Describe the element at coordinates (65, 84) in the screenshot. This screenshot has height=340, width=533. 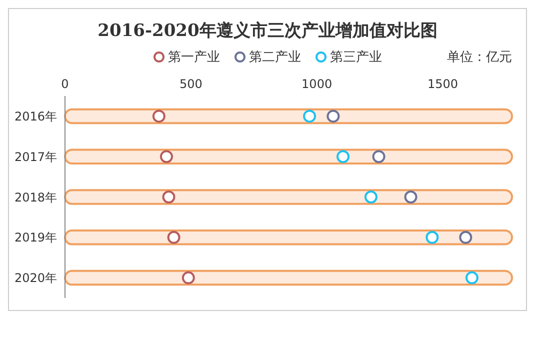
I see `x-tick-label: 0` at that location.